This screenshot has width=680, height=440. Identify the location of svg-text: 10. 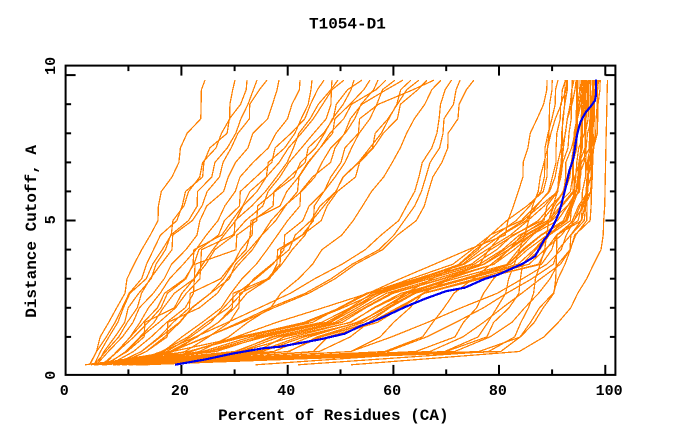
(51, 66).